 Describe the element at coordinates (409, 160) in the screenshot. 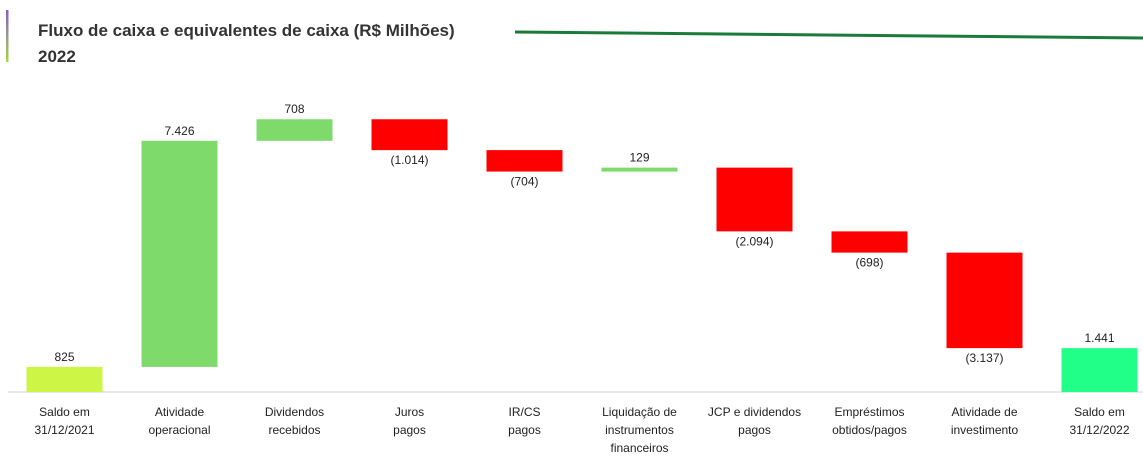

I see `value-label: (1.014)` at that location.